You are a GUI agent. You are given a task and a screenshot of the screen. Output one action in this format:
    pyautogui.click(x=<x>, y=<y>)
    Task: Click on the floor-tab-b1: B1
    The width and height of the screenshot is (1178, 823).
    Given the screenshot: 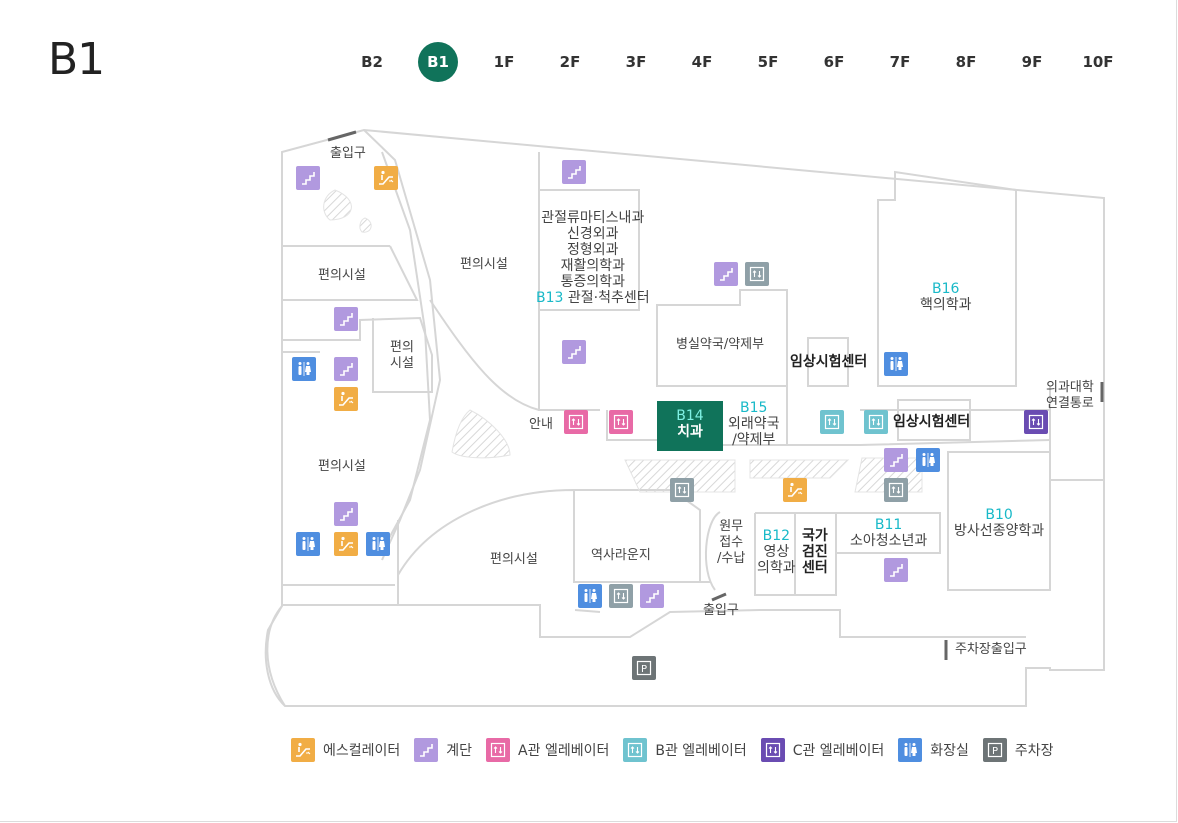 What is the action you would take?
    pyautogui.click(x=438, y=62)
    